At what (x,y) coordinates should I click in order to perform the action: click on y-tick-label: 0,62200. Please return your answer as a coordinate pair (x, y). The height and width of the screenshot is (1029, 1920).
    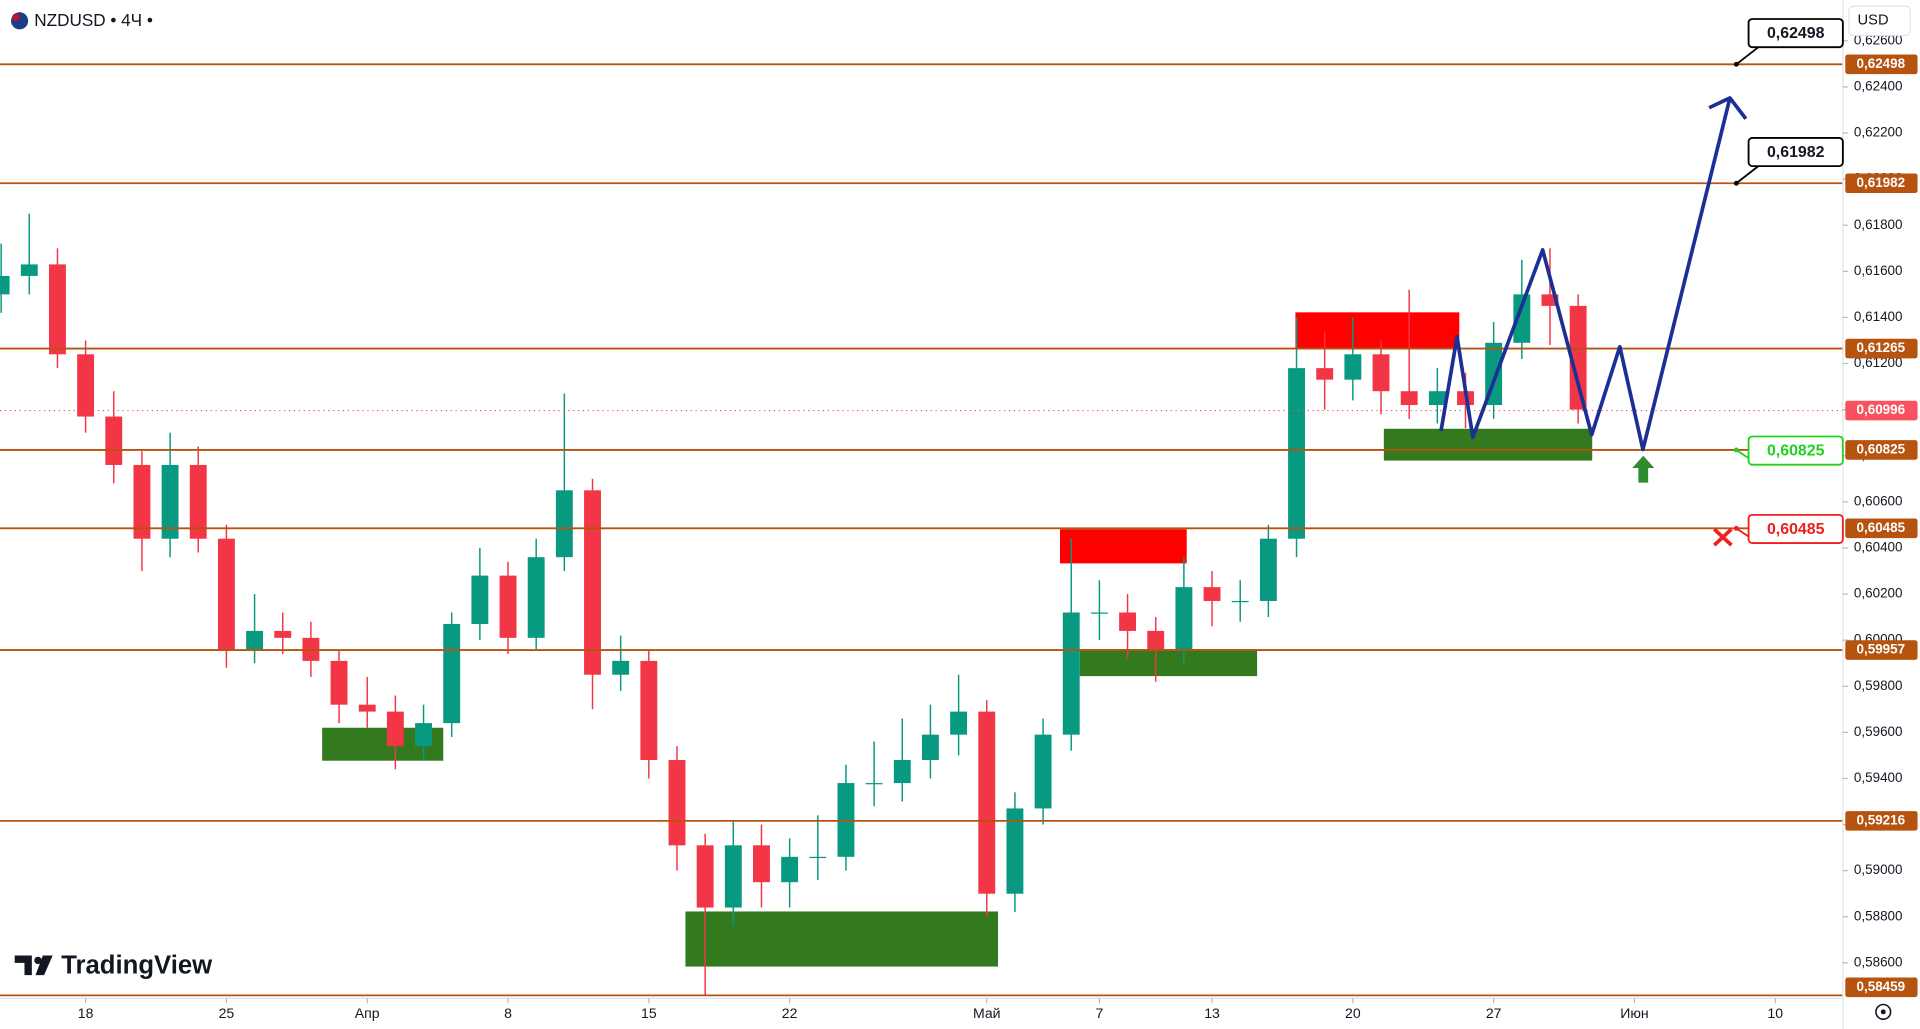
    Looking at the image, I should click on (1878, 132).